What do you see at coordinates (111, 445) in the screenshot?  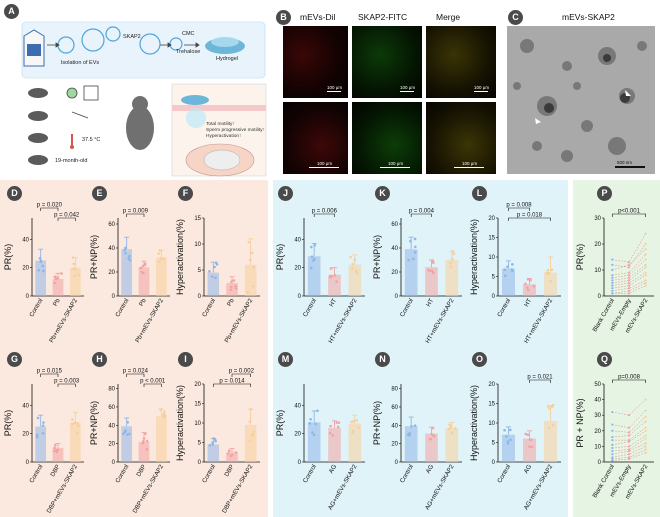 I see `y-tick-label: 20` at bounding box center [111, 445].